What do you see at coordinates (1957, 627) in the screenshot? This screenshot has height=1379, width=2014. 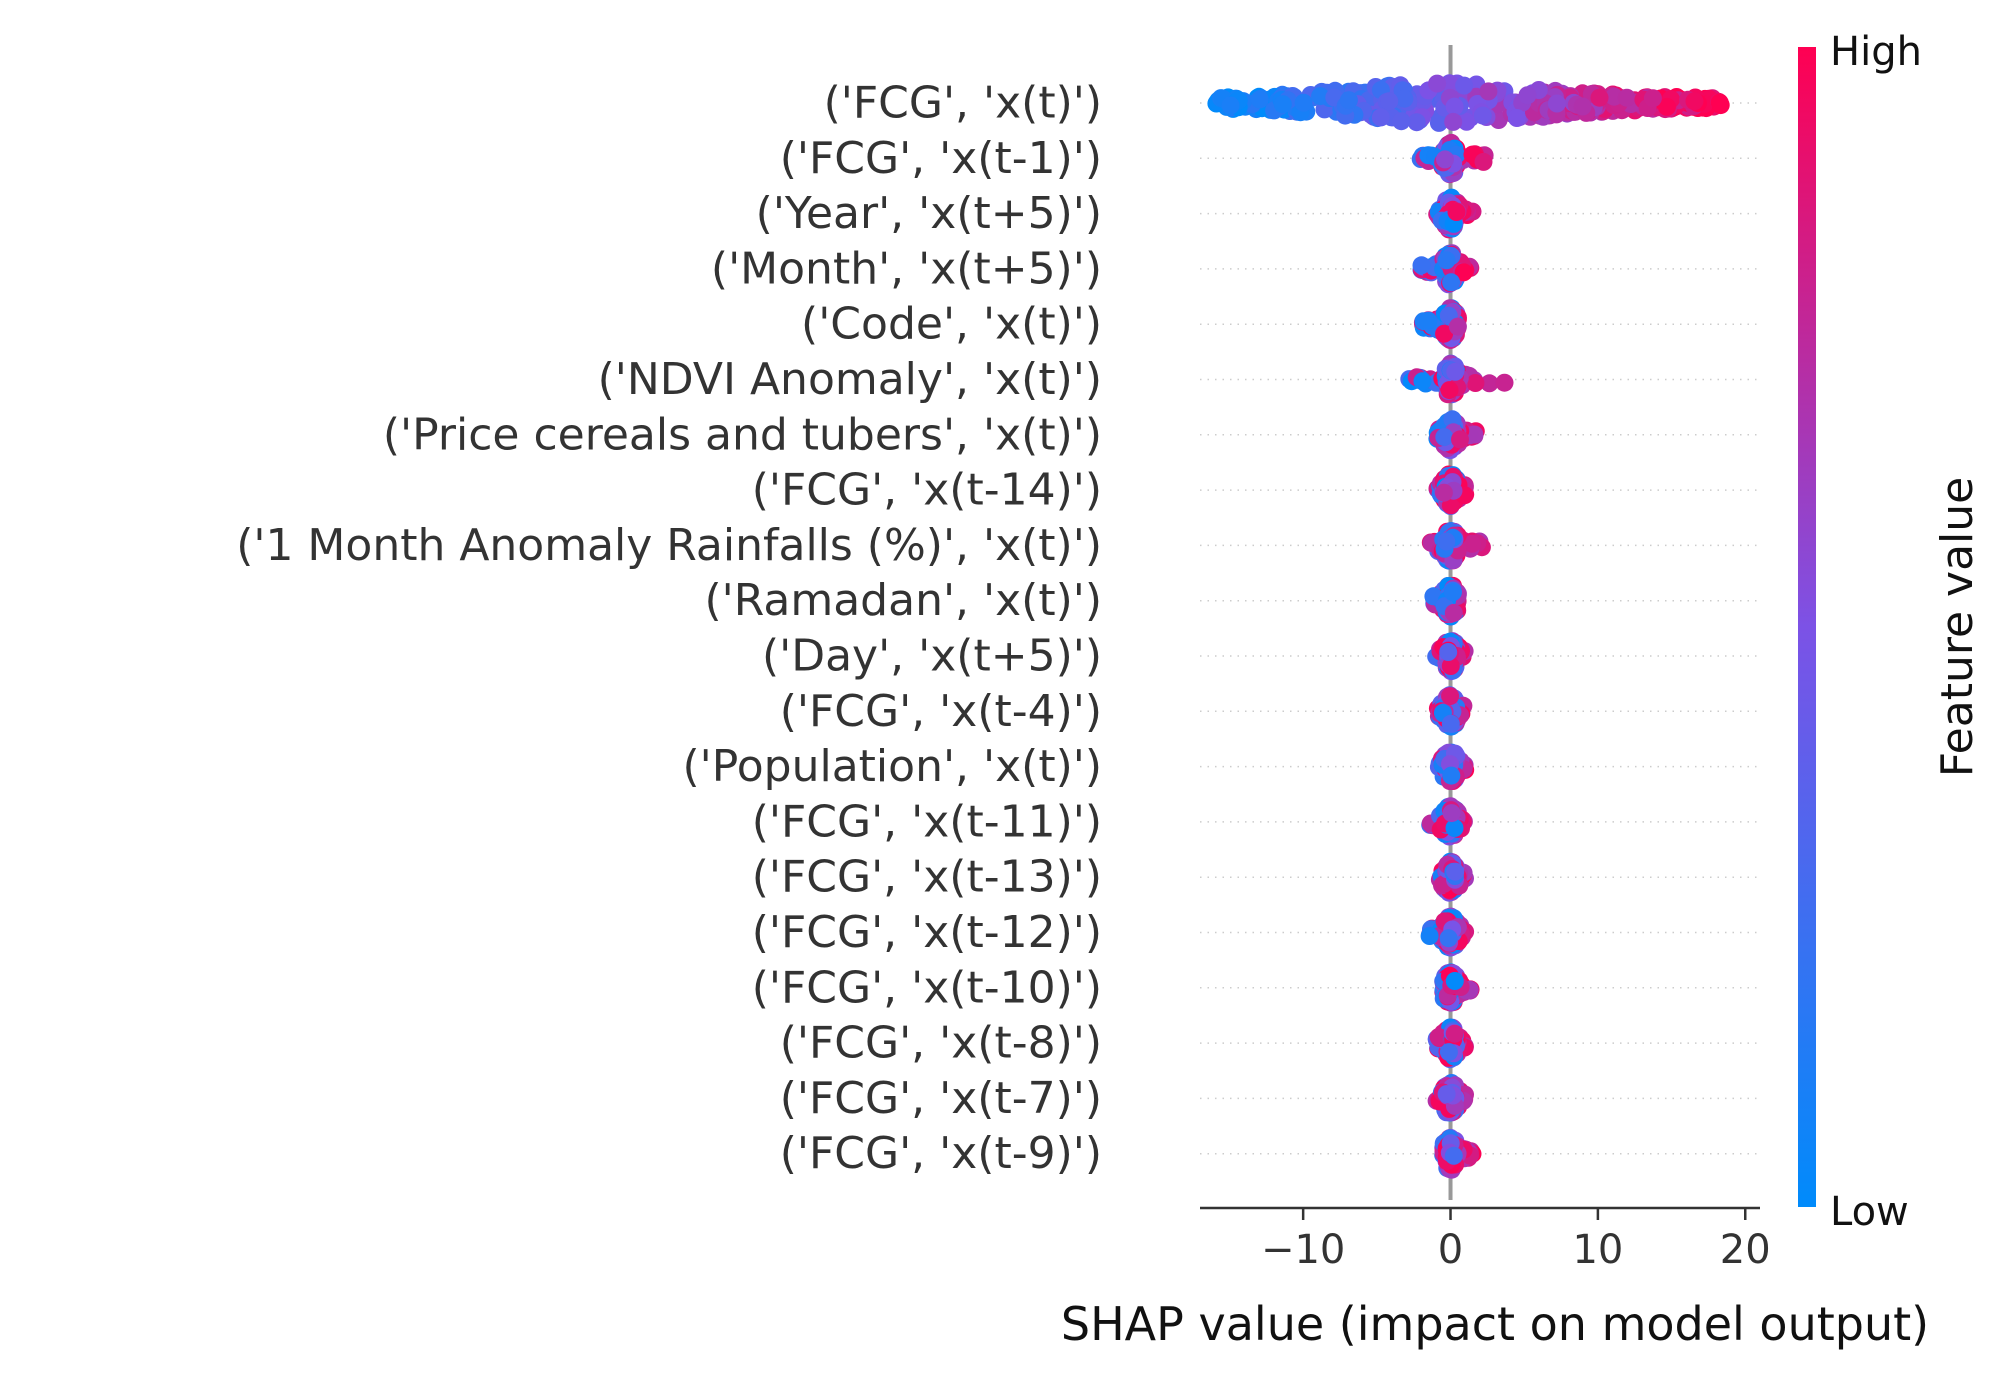 I see `colorbar-title: Feature value` at bounding box center [1957, 627].